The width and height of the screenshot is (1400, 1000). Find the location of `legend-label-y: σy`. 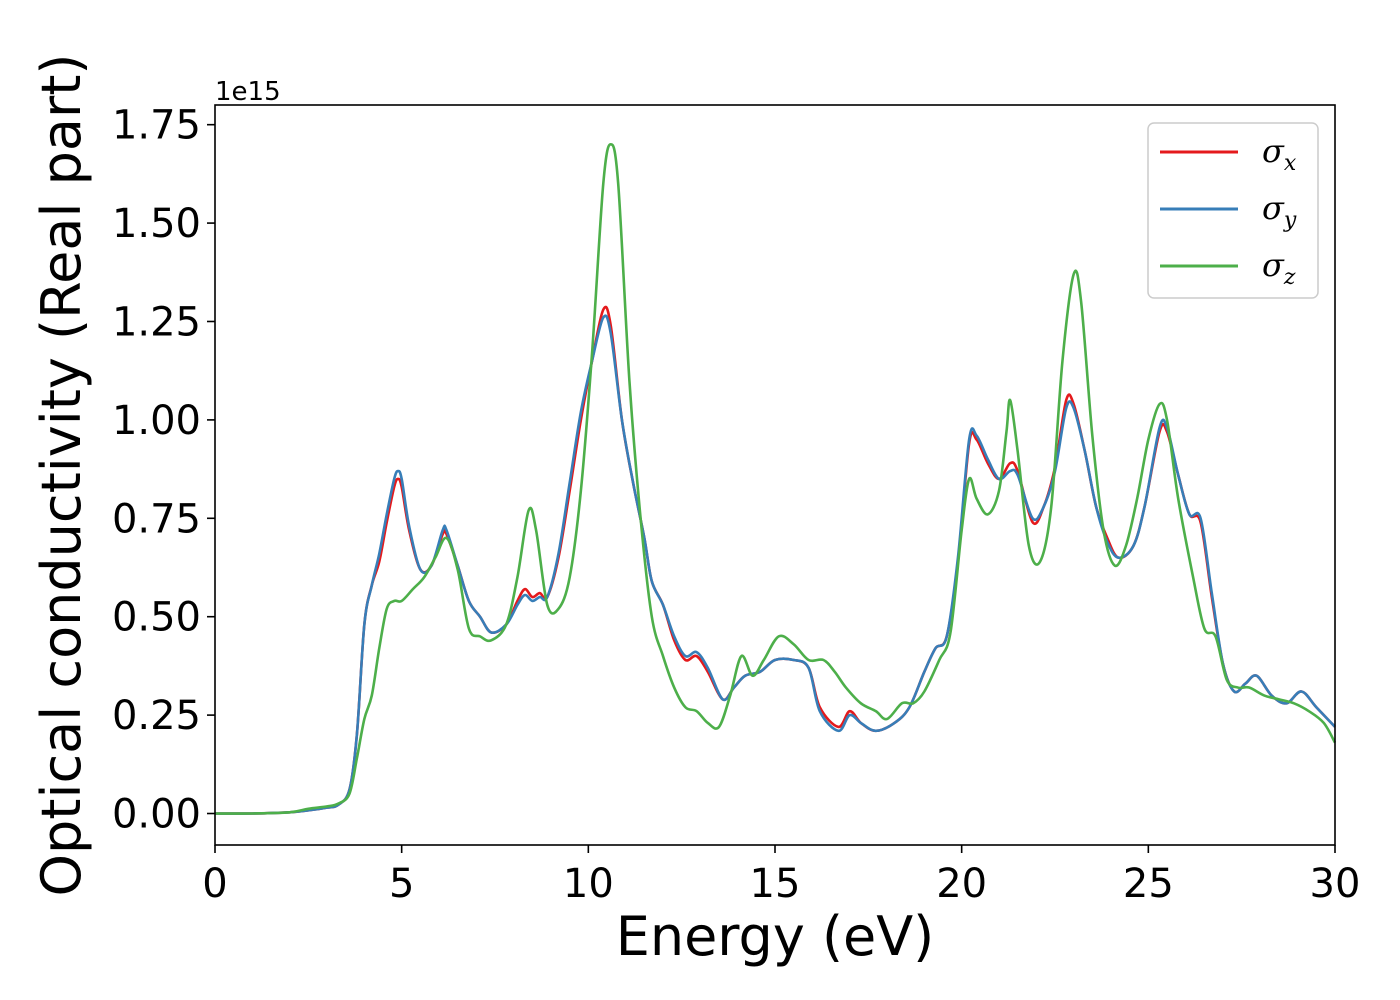

legend-label-y: σy is located at coordinates (1279, 211).